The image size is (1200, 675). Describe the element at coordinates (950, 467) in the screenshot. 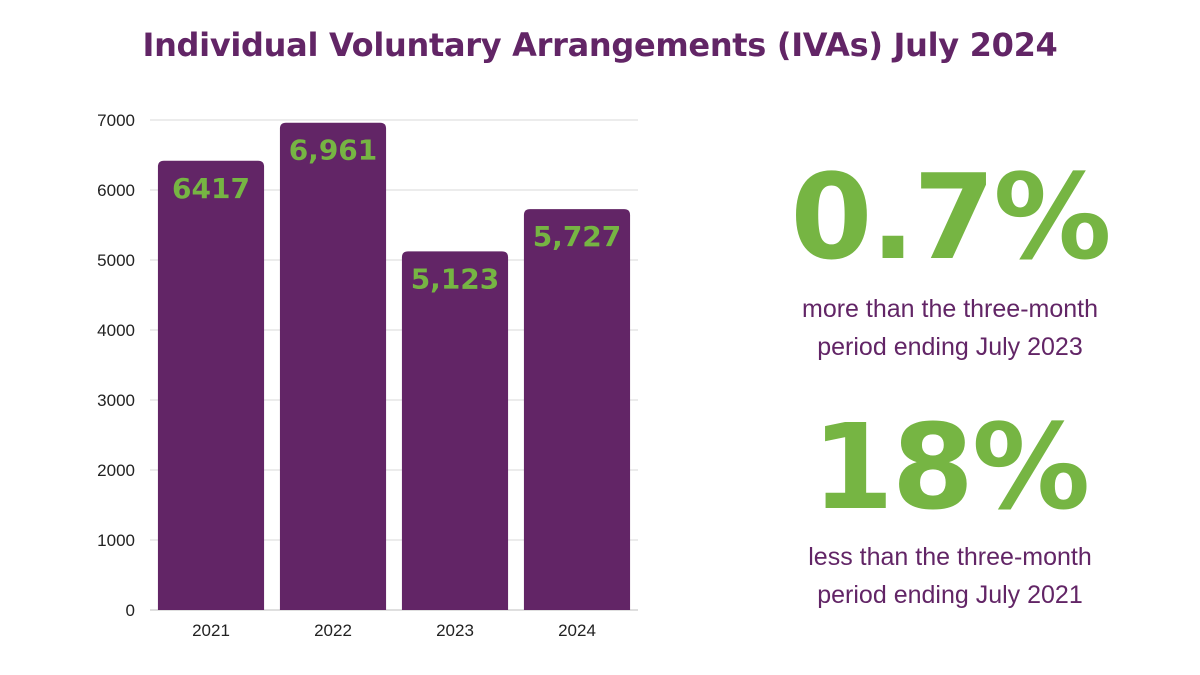

I see `stat-value-decrease: 18%` at that location.